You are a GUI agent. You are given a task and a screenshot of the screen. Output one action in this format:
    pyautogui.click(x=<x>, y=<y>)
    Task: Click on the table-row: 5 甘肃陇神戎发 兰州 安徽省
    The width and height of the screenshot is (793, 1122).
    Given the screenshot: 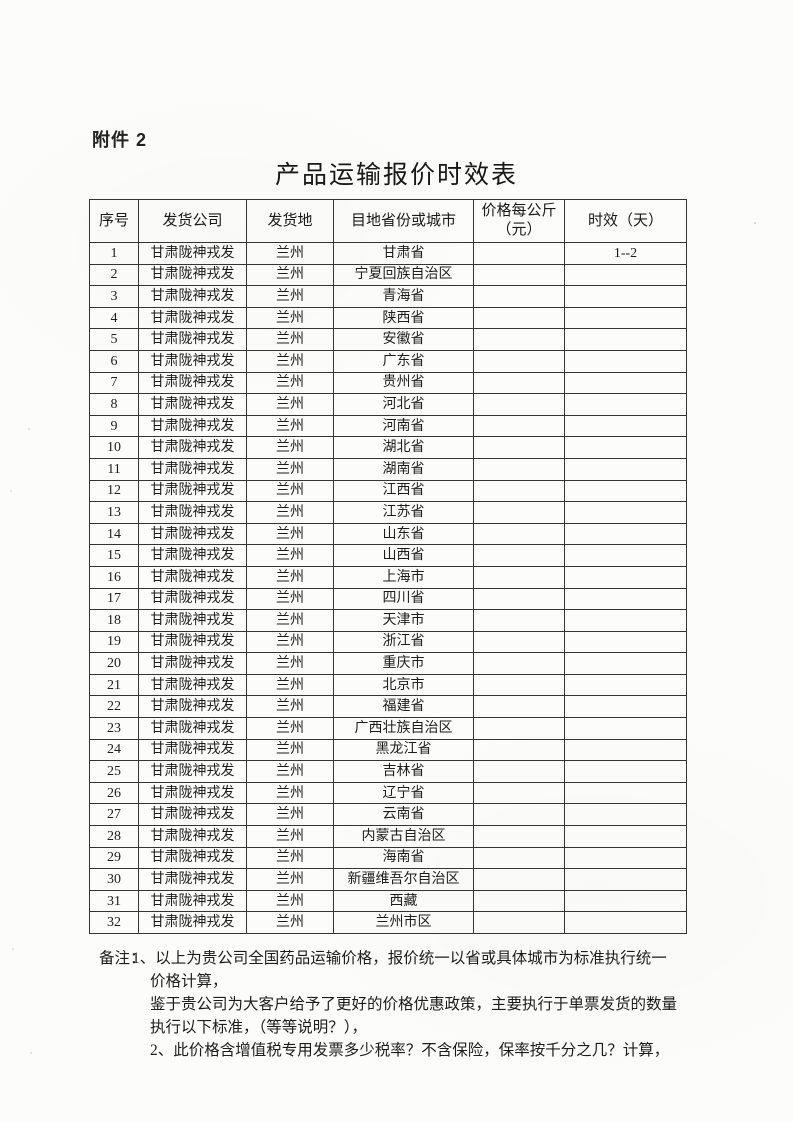 What is the action you would take?
    pyautogui.click(x=388, y=339)
    